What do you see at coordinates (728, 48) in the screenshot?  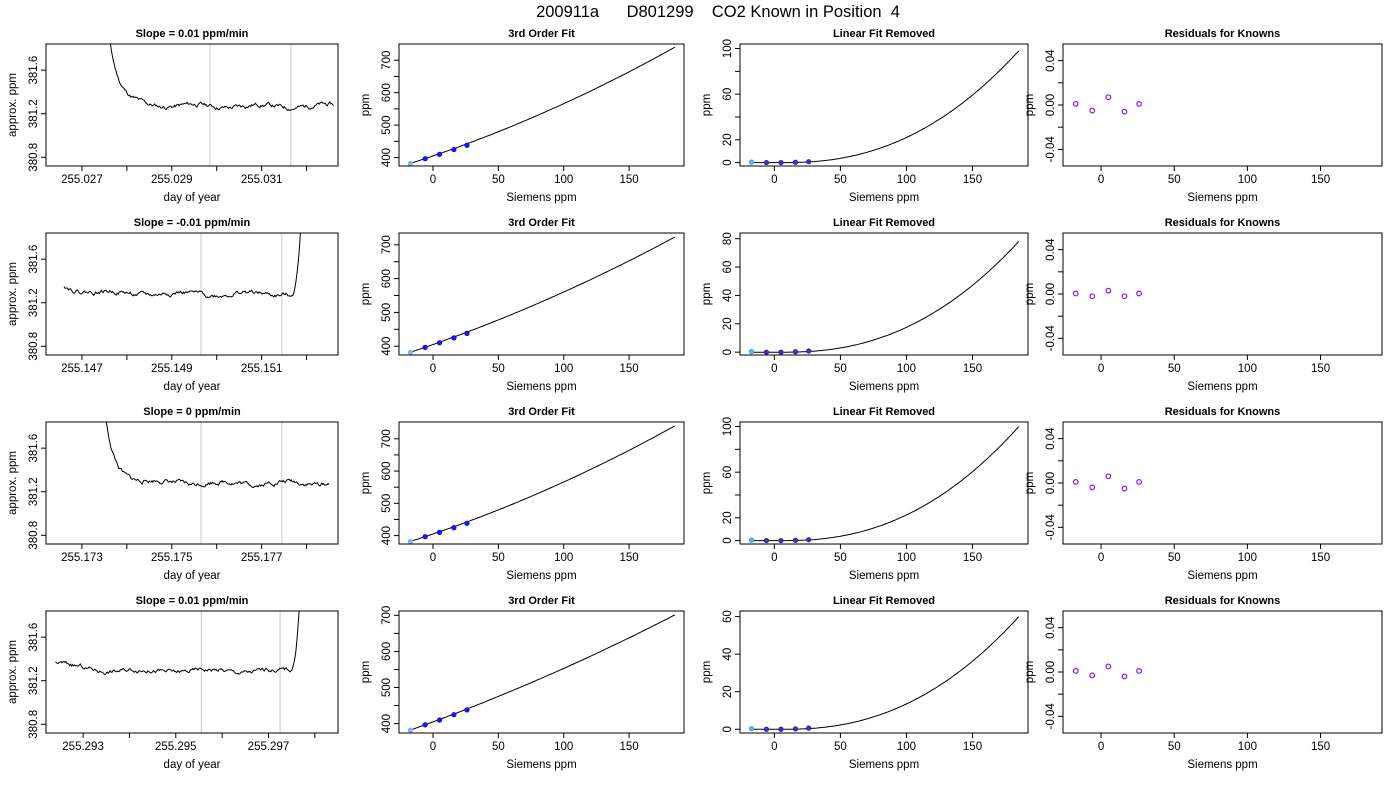 I see `y-tick-label: 100` at bounding box center [728, 48].